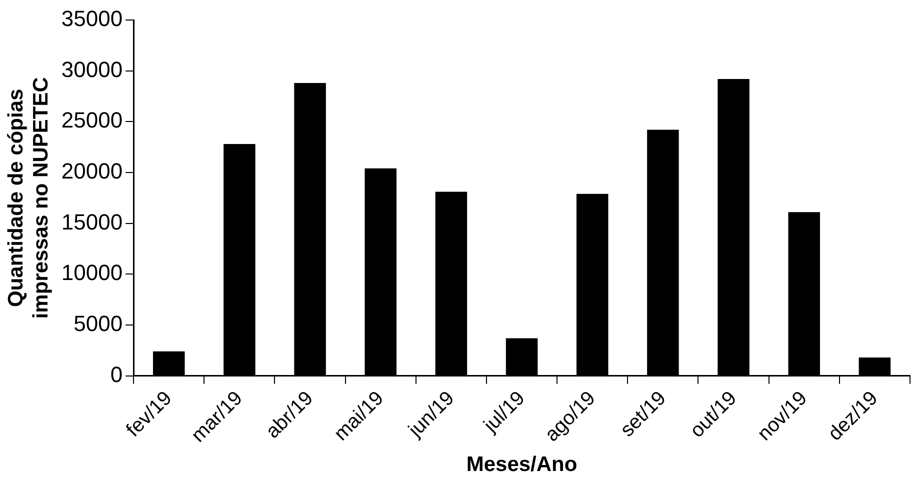  Describe the element at coordinates (522, 464) in the screenshot. I see `x-axis-title: Meses/Ano` at that location.